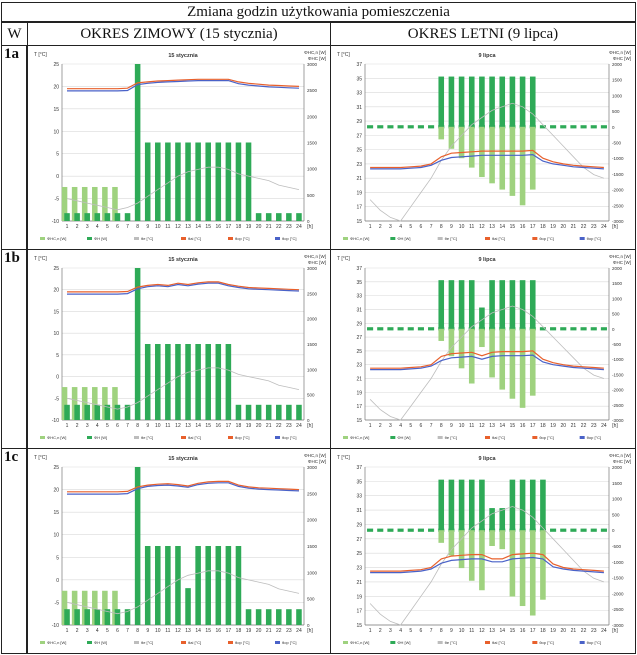 This screenshot has width=637, height=655. Describe the element at coordinates (178, 426) in the screenshot. I see `x-tick-label: 12` at that location.